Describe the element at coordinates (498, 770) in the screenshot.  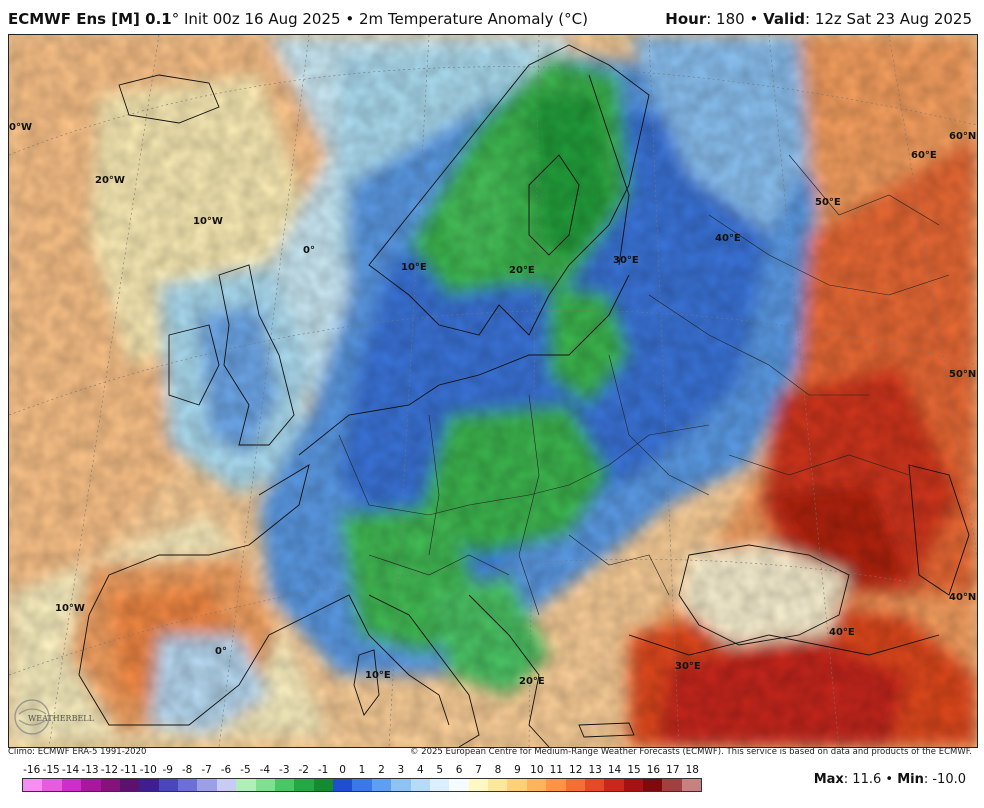
I see `colorbar-tick-label: 8` at that location.